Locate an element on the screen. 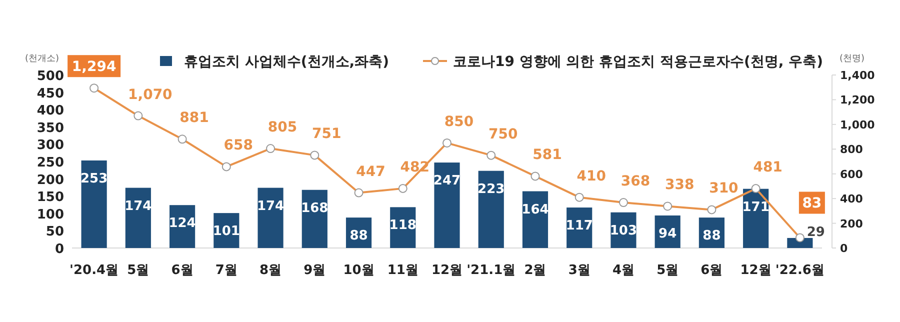 The image size is (900, 322). y-tick-label: 50 is located at coordinates (55, 232).